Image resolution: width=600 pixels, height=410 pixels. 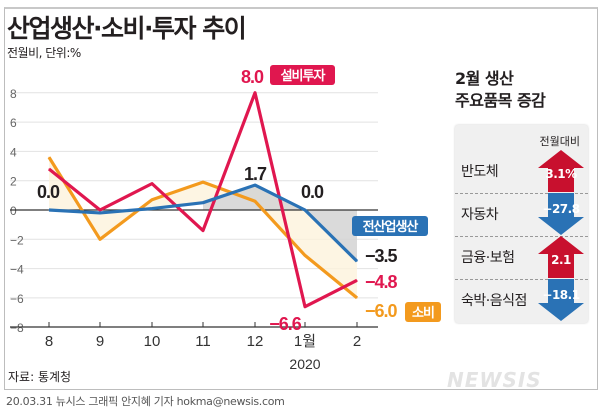 What do you see at coordinates (44, 53) in the screenshot?
I see `chart-subtitle: 전월비, 단위:%` at bounding box center [44, 53].